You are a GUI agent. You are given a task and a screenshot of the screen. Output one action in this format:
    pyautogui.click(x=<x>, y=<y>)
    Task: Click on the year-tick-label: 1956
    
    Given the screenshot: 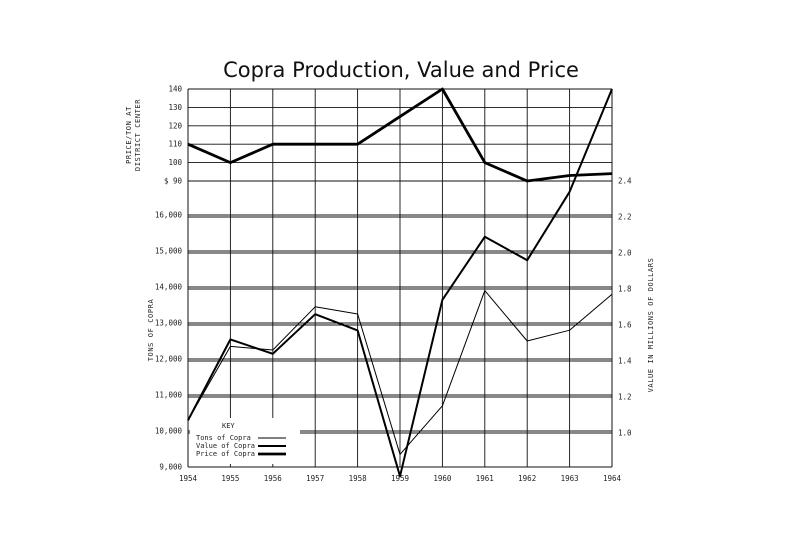 What is the action you would take?
    pyautogui.click(x=273, y=478)
    